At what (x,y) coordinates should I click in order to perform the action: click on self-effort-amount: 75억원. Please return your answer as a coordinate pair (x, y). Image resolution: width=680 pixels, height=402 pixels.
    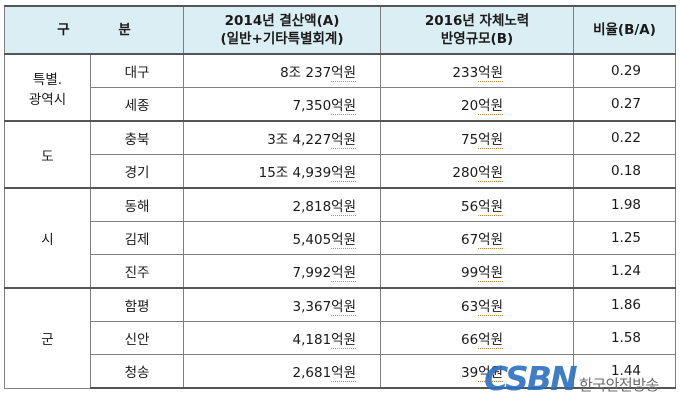
    Looking at the image, I should click on (477, 137).